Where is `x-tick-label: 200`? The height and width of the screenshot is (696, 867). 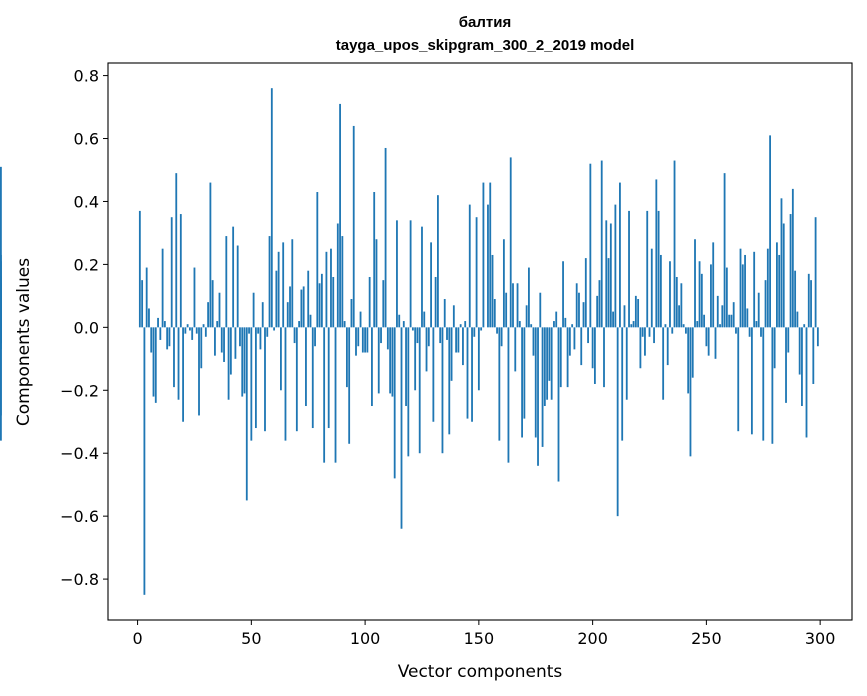 x-tick-label: 200 is located at coordinates (592, 638).